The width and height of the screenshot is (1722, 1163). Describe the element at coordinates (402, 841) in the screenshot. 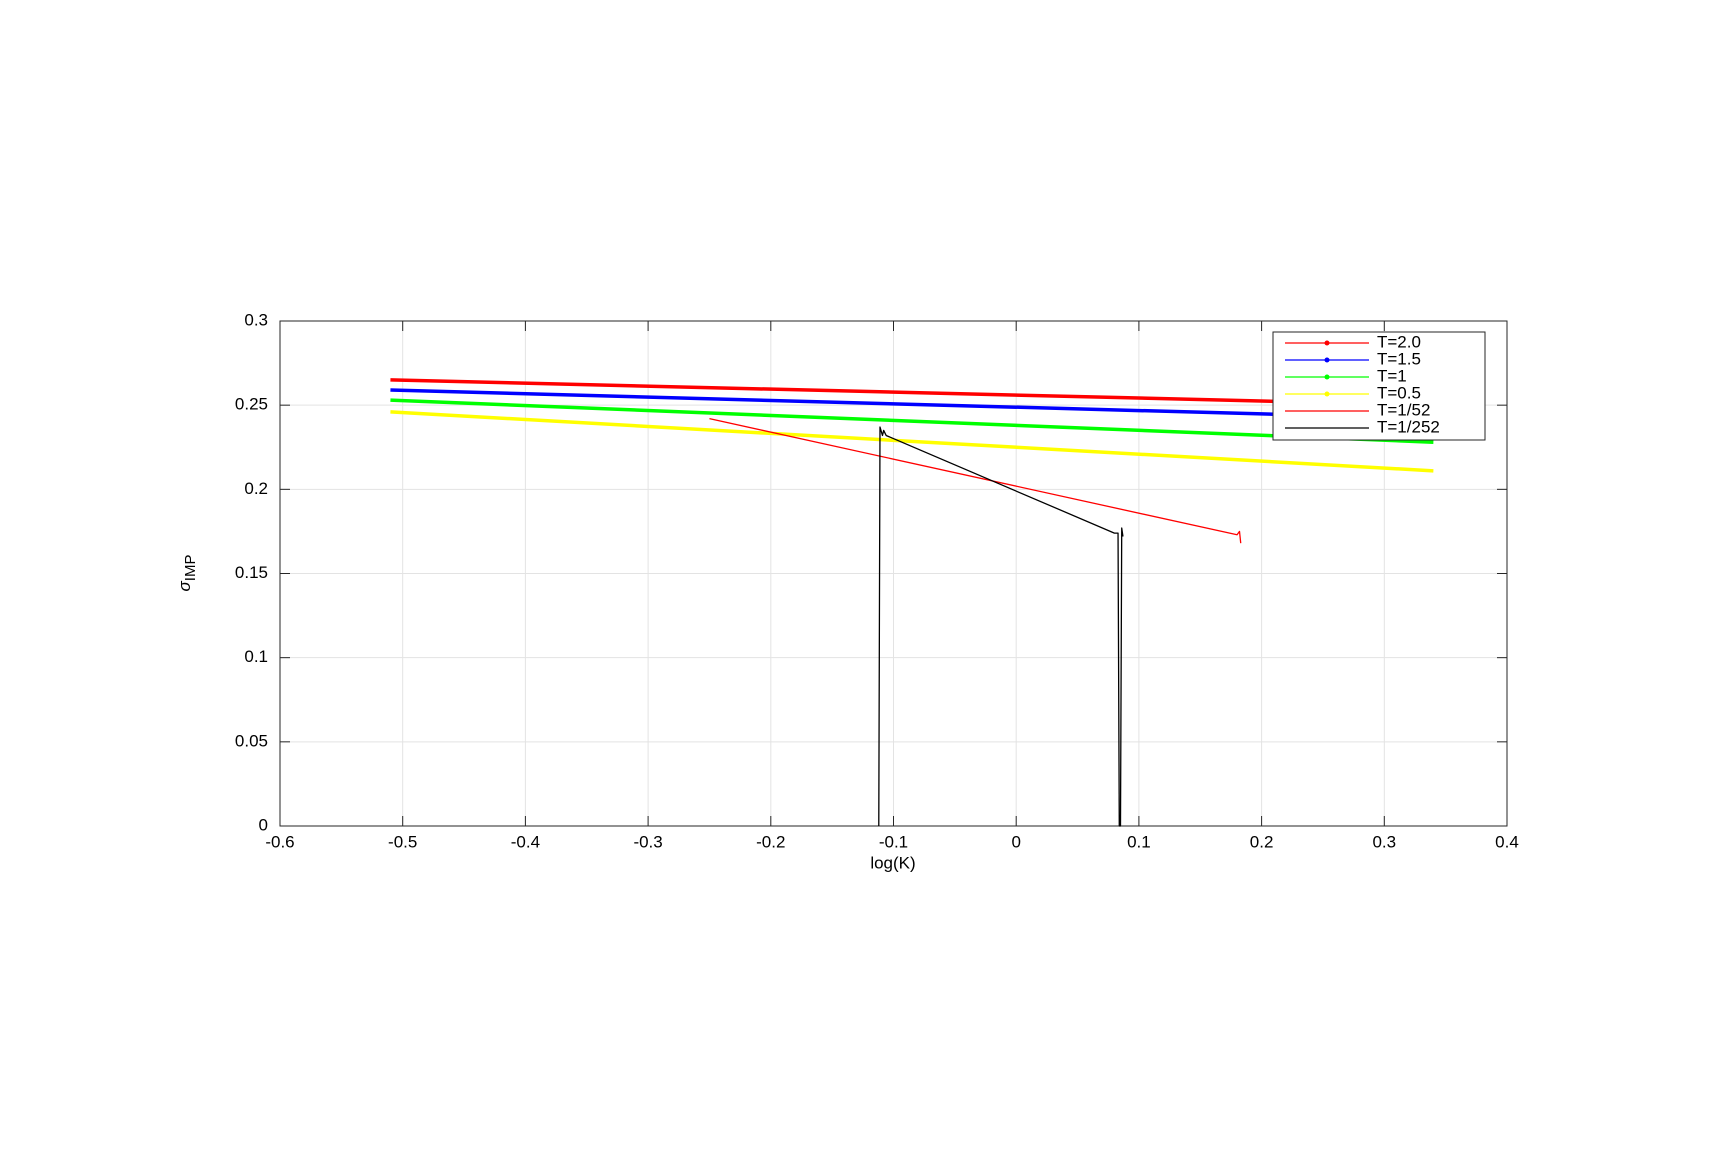

I see `x-tick-label: -0.5` at that location.